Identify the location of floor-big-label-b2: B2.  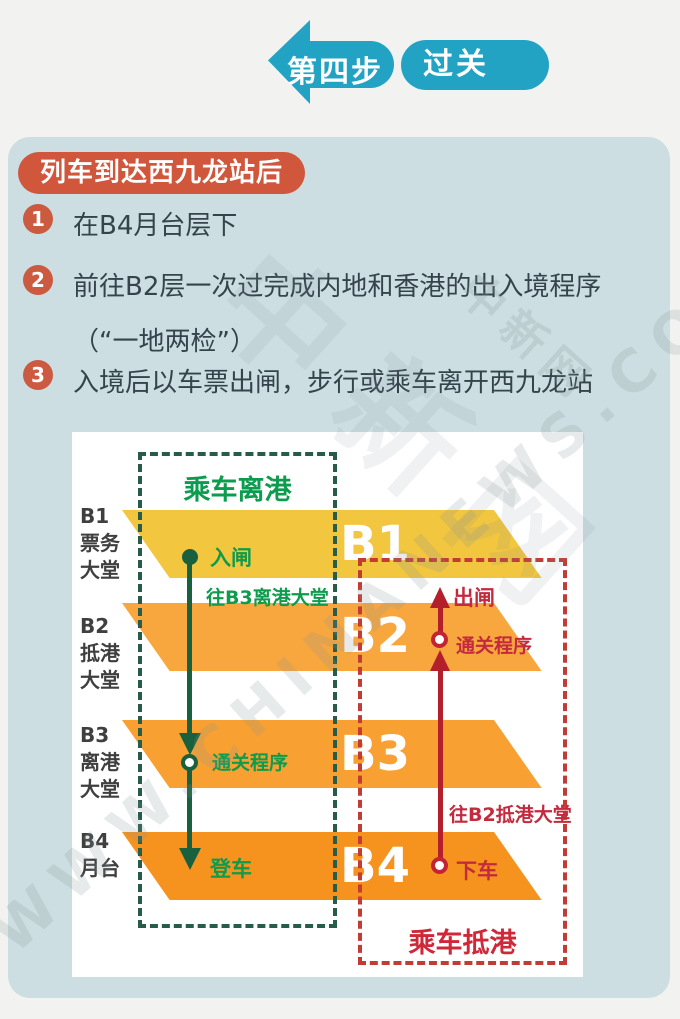
(375, 636).